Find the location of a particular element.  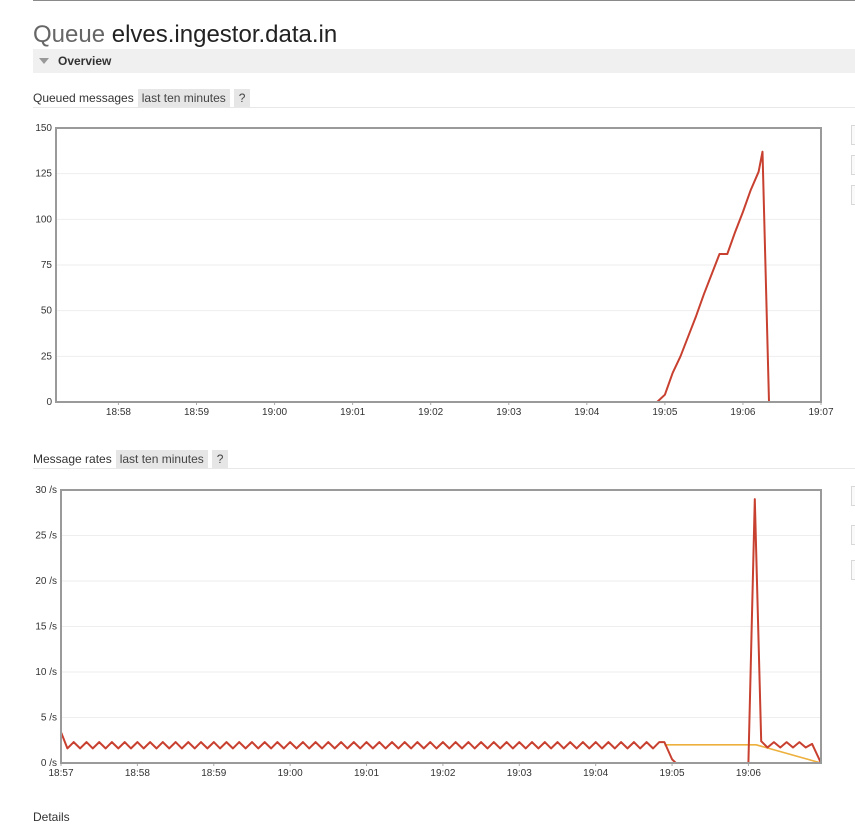

x-tick-label: 18:57 is located at coordinates (60, 773).